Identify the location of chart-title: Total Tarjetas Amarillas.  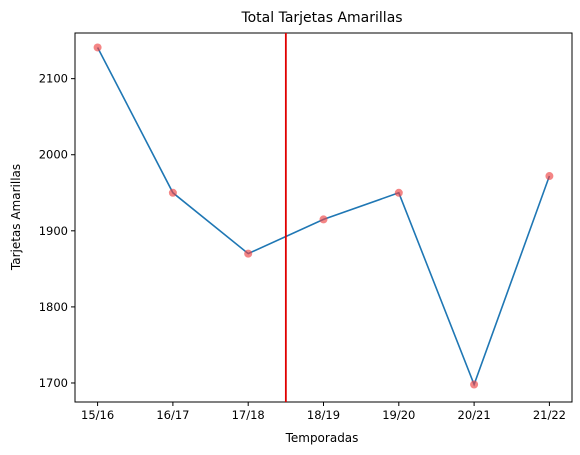
(321, 18).